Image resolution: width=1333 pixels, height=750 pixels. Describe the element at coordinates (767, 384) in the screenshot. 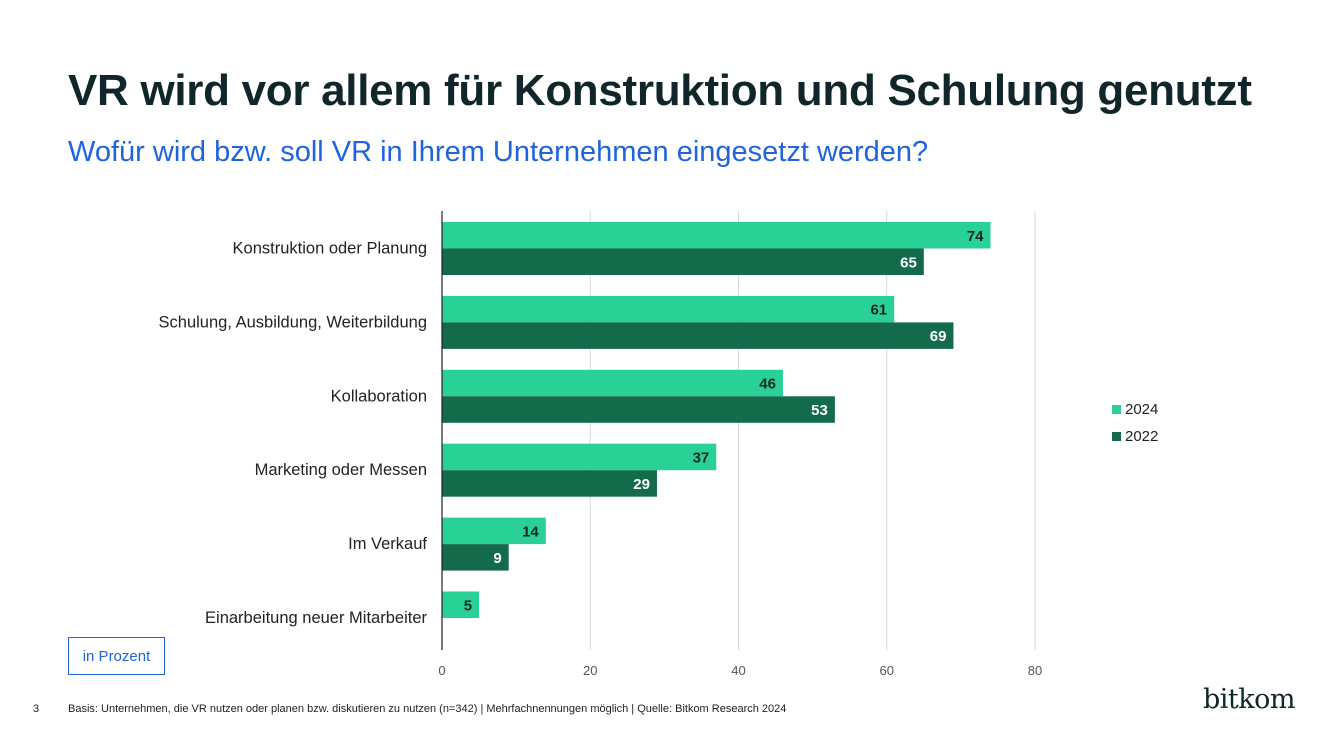

I see `data-label-2024: 46` at that location.